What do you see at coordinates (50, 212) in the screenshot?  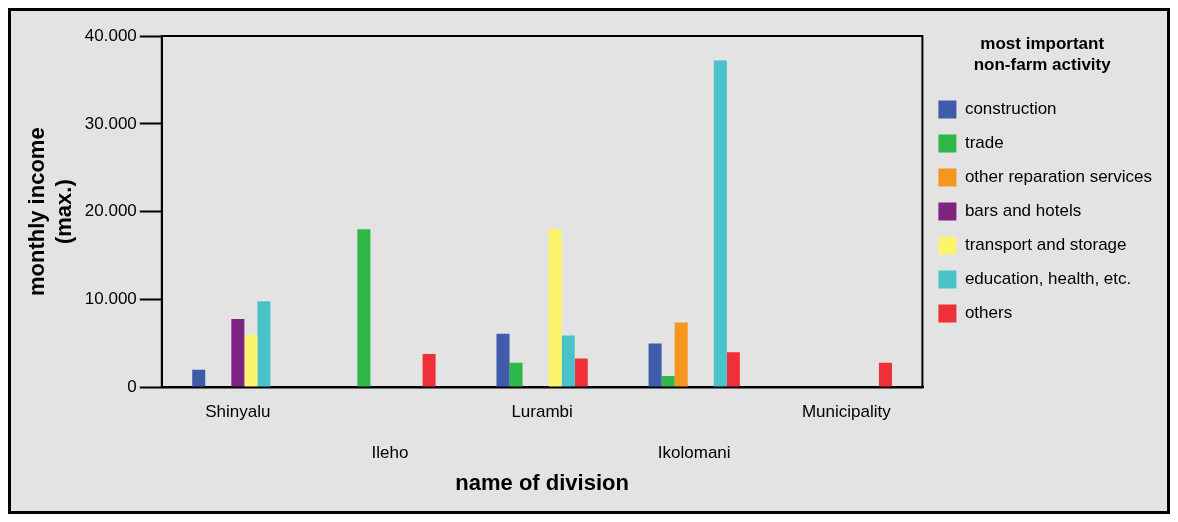 I see `y-axis-title: monthly income (max.)` at bounding box center [50, 212].